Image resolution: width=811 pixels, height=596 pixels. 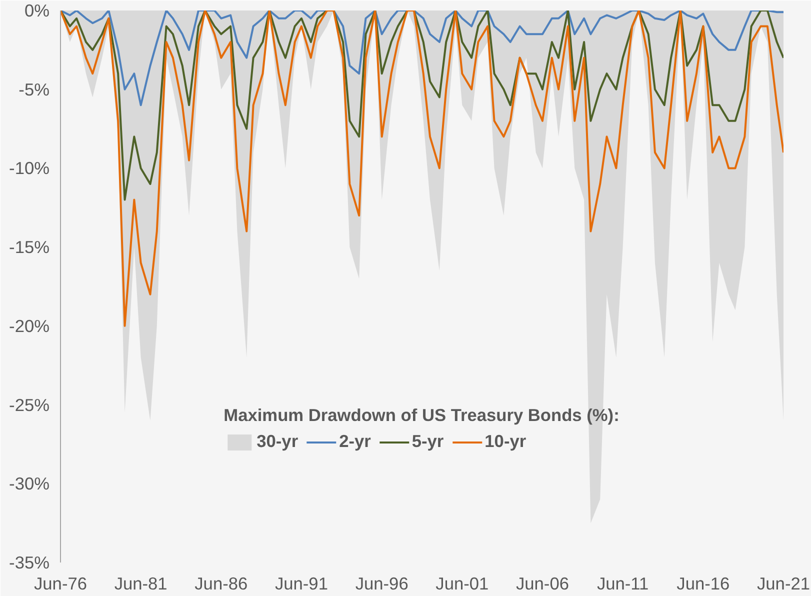 What do you see at coordinates (29, 404) in the screenshot?
I see `y-tick-label: -25%` at bounding box center [29, 404].